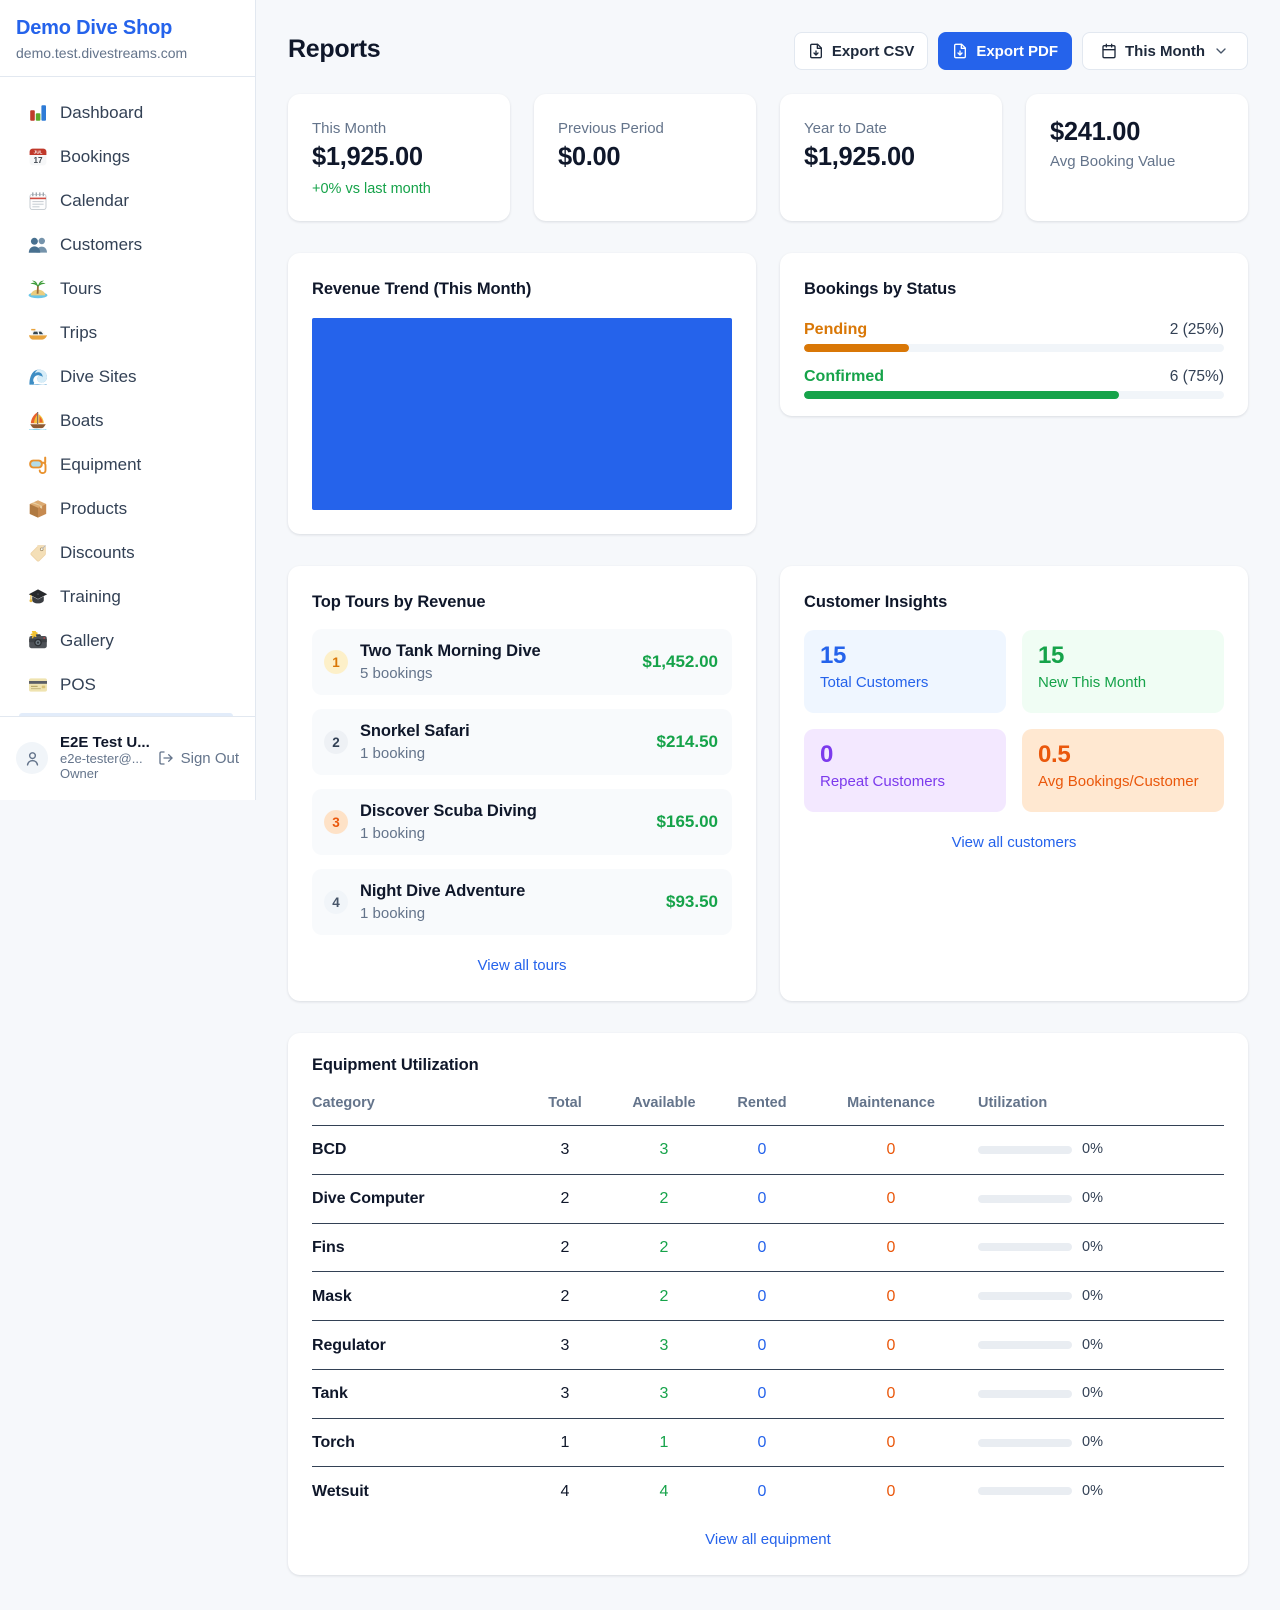 Image resolution: width=1280 pixels, height=1610 pixels. Describe the element at coordinates (38, 152) in the screenshot. I see `svg-text: JUL` at that location.